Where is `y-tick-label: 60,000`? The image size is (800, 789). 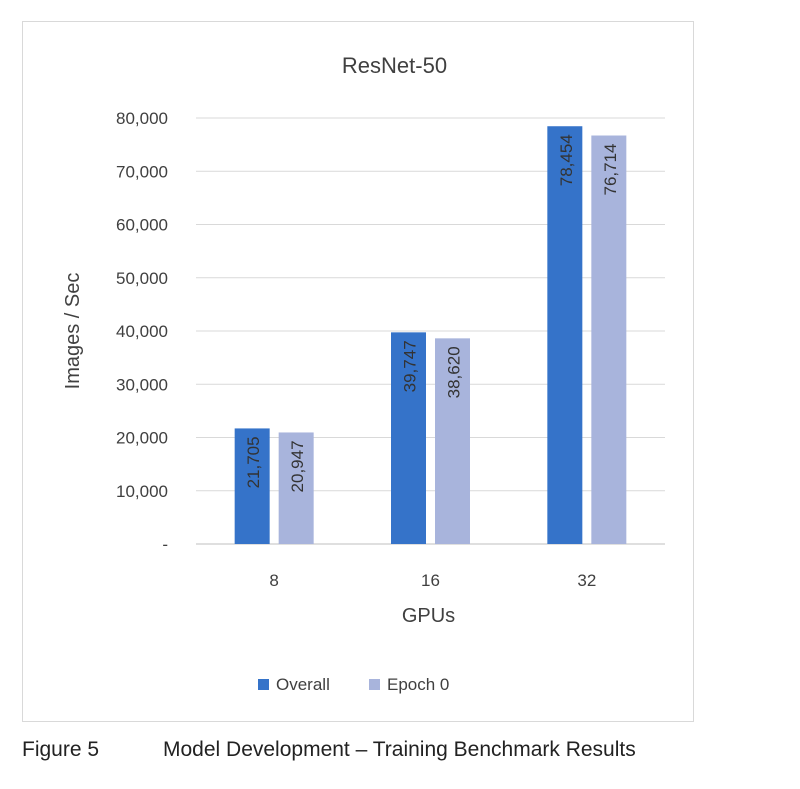
y-tick-label: 60,000 is located at coordinates (142, 225).